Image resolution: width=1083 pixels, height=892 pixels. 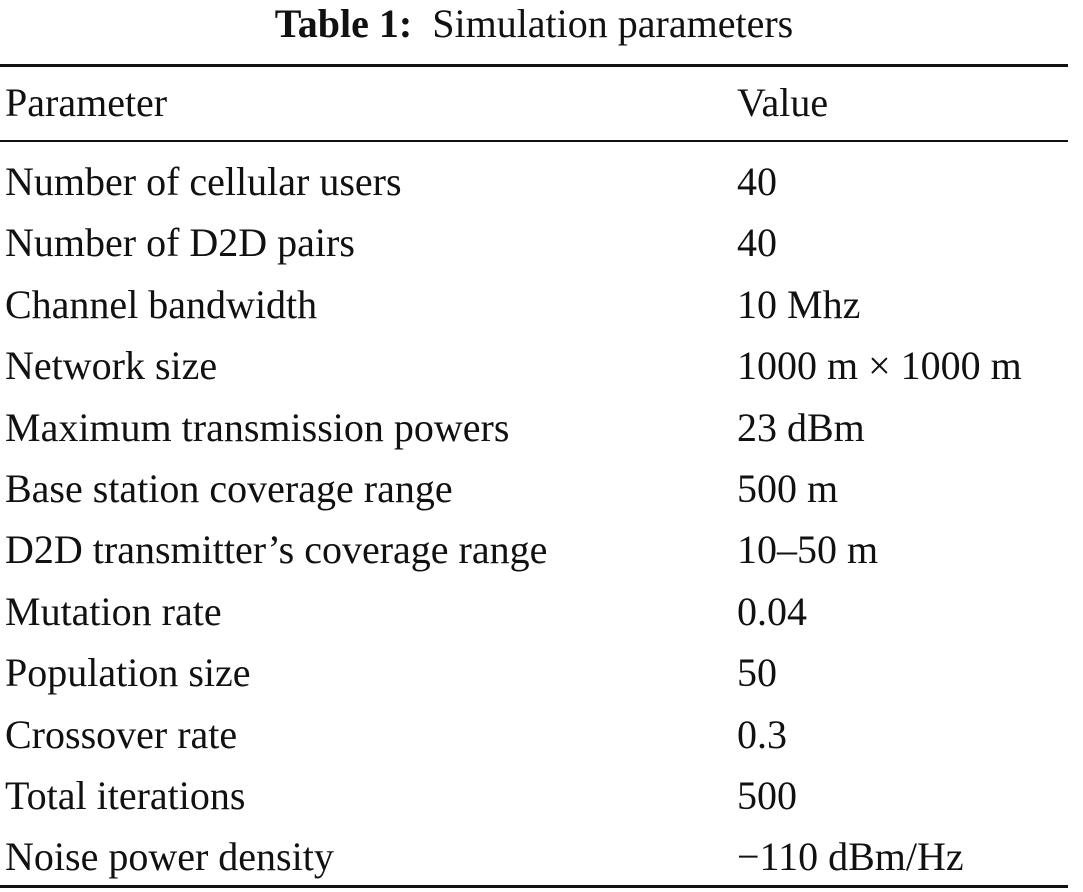 What do you see at coordinates (125, 795) in the screenshot?
I see `parameter-cell: Total iterations` at bounding box center [125, 795].